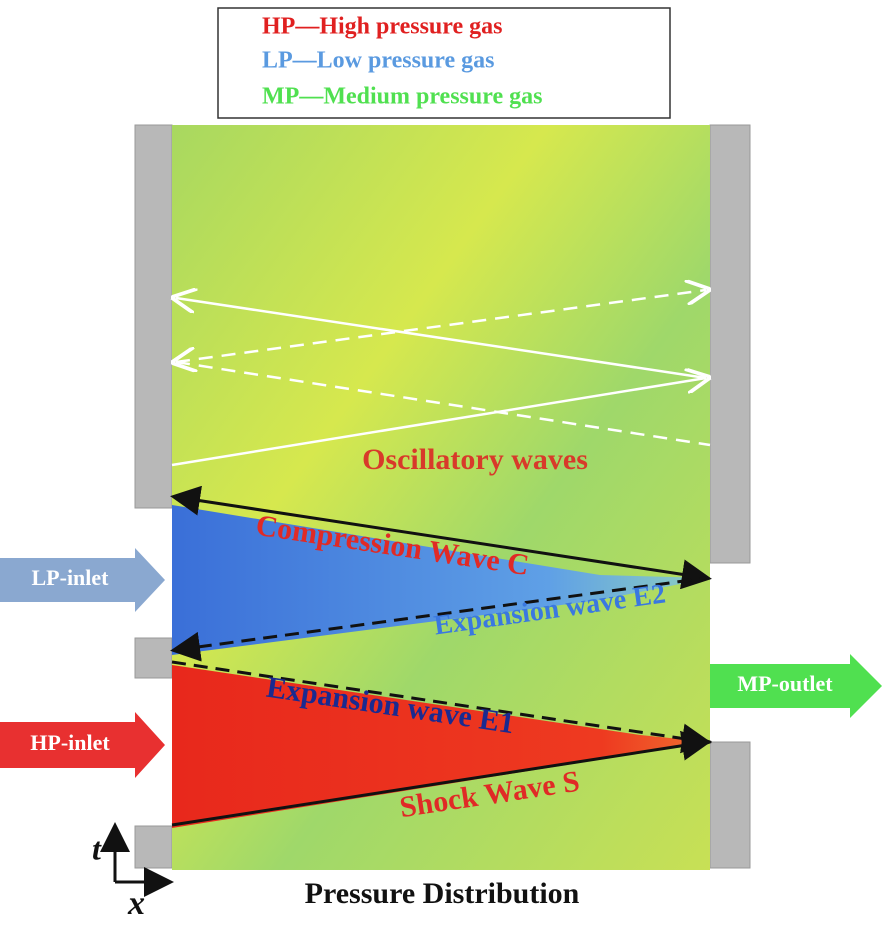  Describe the element at coordinates (441, 707) in the screenshot. I see `expansion-e1-line` at that location.